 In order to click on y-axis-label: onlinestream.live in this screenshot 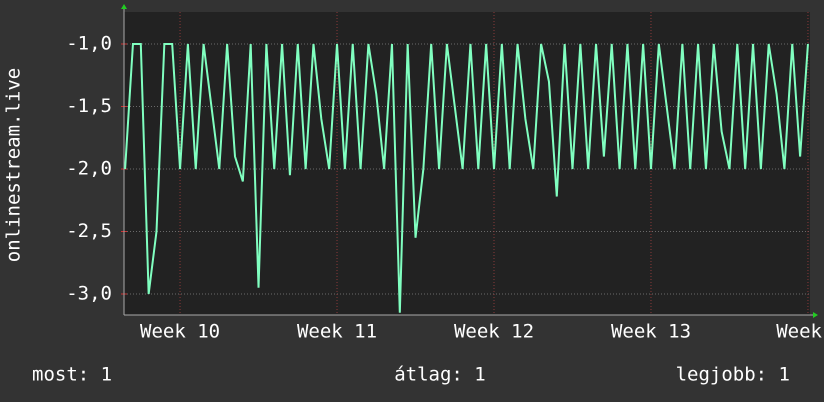, I will do `click(14, 165)`.